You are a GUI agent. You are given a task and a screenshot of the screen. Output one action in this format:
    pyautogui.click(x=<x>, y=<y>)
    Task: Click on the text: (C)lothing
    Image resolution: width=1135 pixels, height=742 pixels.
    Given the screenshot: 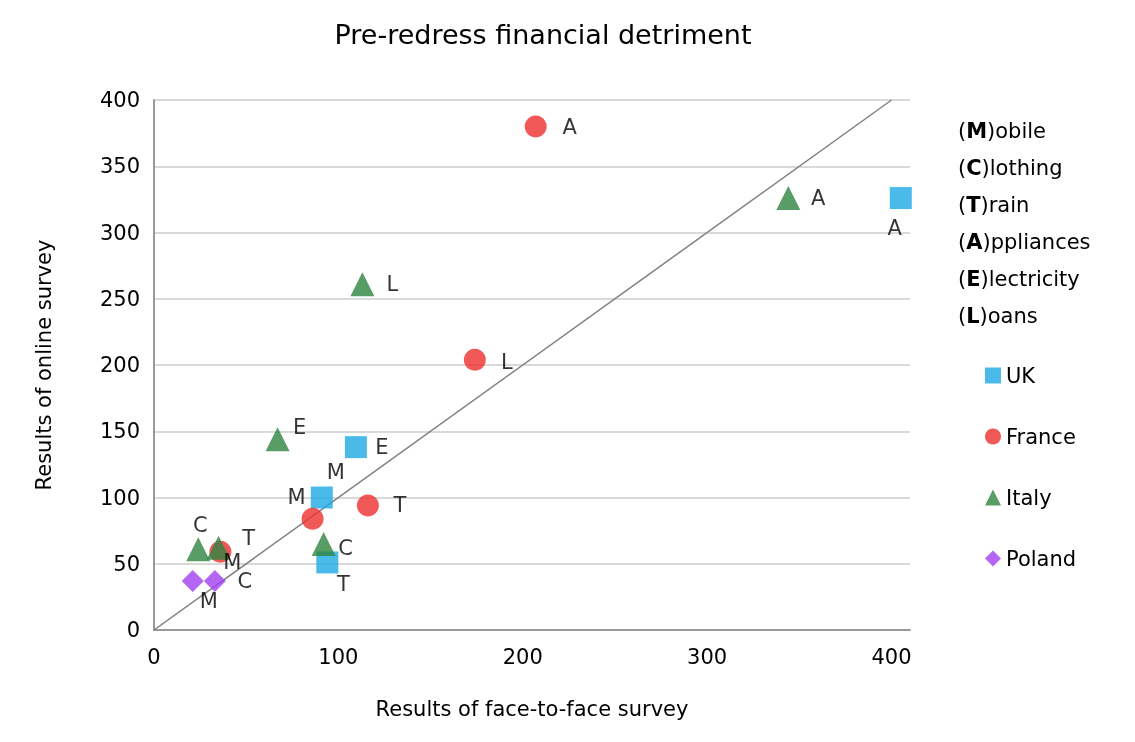 What is the action you would take?
    pyautogui.click(x=1010, y=167)
    